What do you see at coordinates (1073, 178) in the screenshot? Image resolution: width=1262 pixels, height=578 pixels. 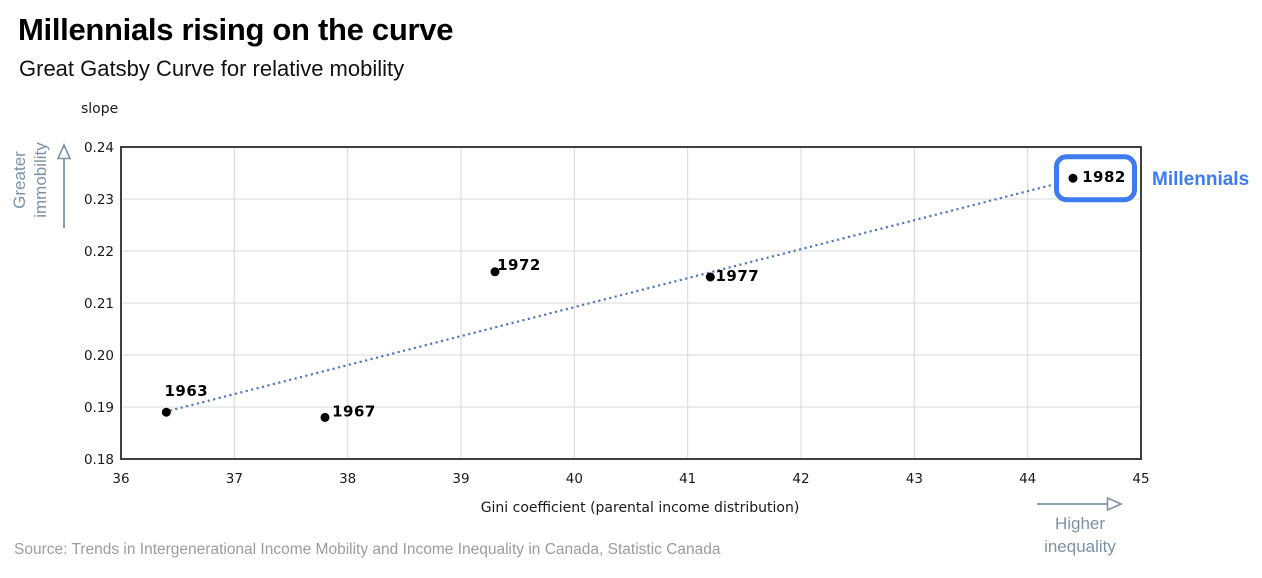 I see `data-point-1982` at bounding box center [1073, 178].